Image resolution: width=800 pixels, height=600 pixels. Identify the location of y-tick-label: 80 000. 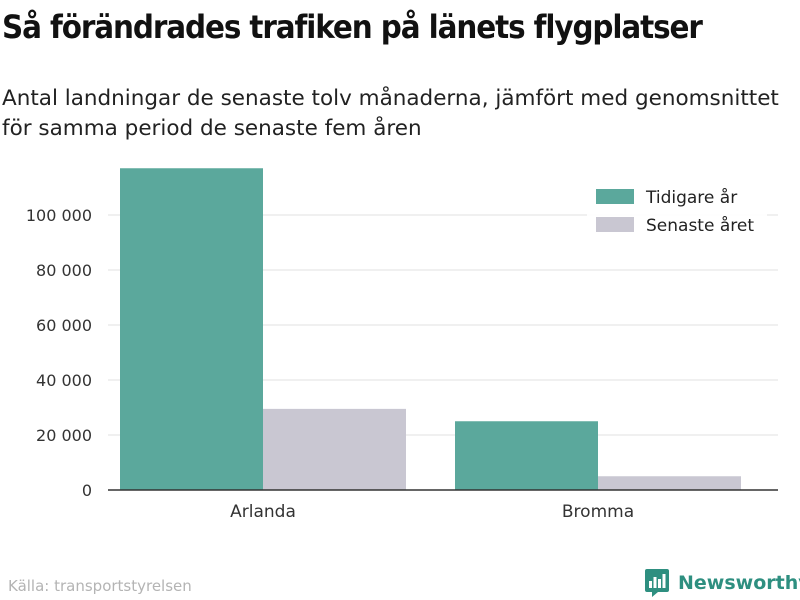
(64, 270).